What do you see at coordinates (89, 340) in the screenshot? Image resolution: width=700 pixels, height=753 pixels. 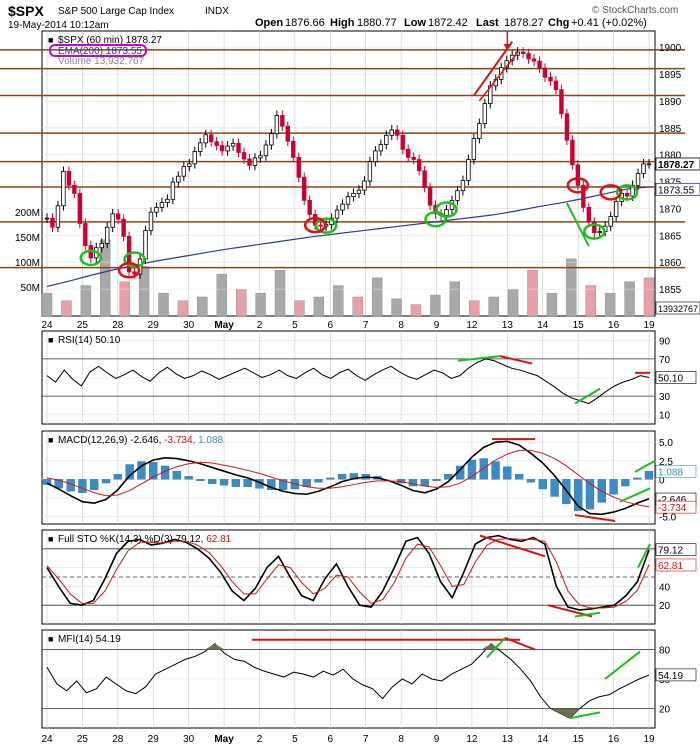 I see `rsi-title: RSI(14) 50.10` at bounding box center [89, 340].